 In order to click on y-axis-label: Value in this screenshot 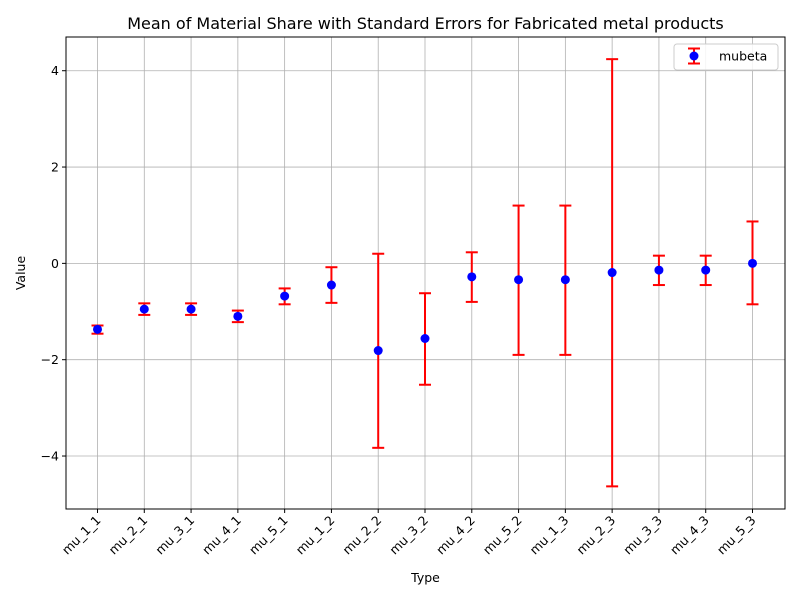, I will do `click(20, 273)`.